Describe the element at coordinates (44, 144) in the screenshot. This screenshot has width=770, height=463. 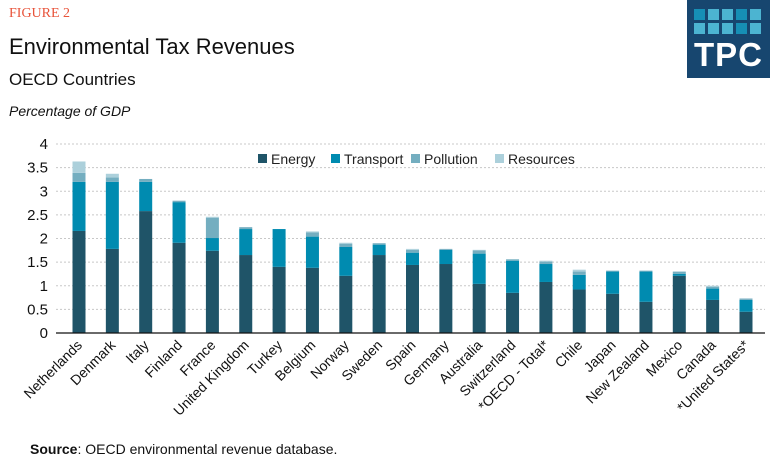
I see `y-tick-label: 4` at that location.